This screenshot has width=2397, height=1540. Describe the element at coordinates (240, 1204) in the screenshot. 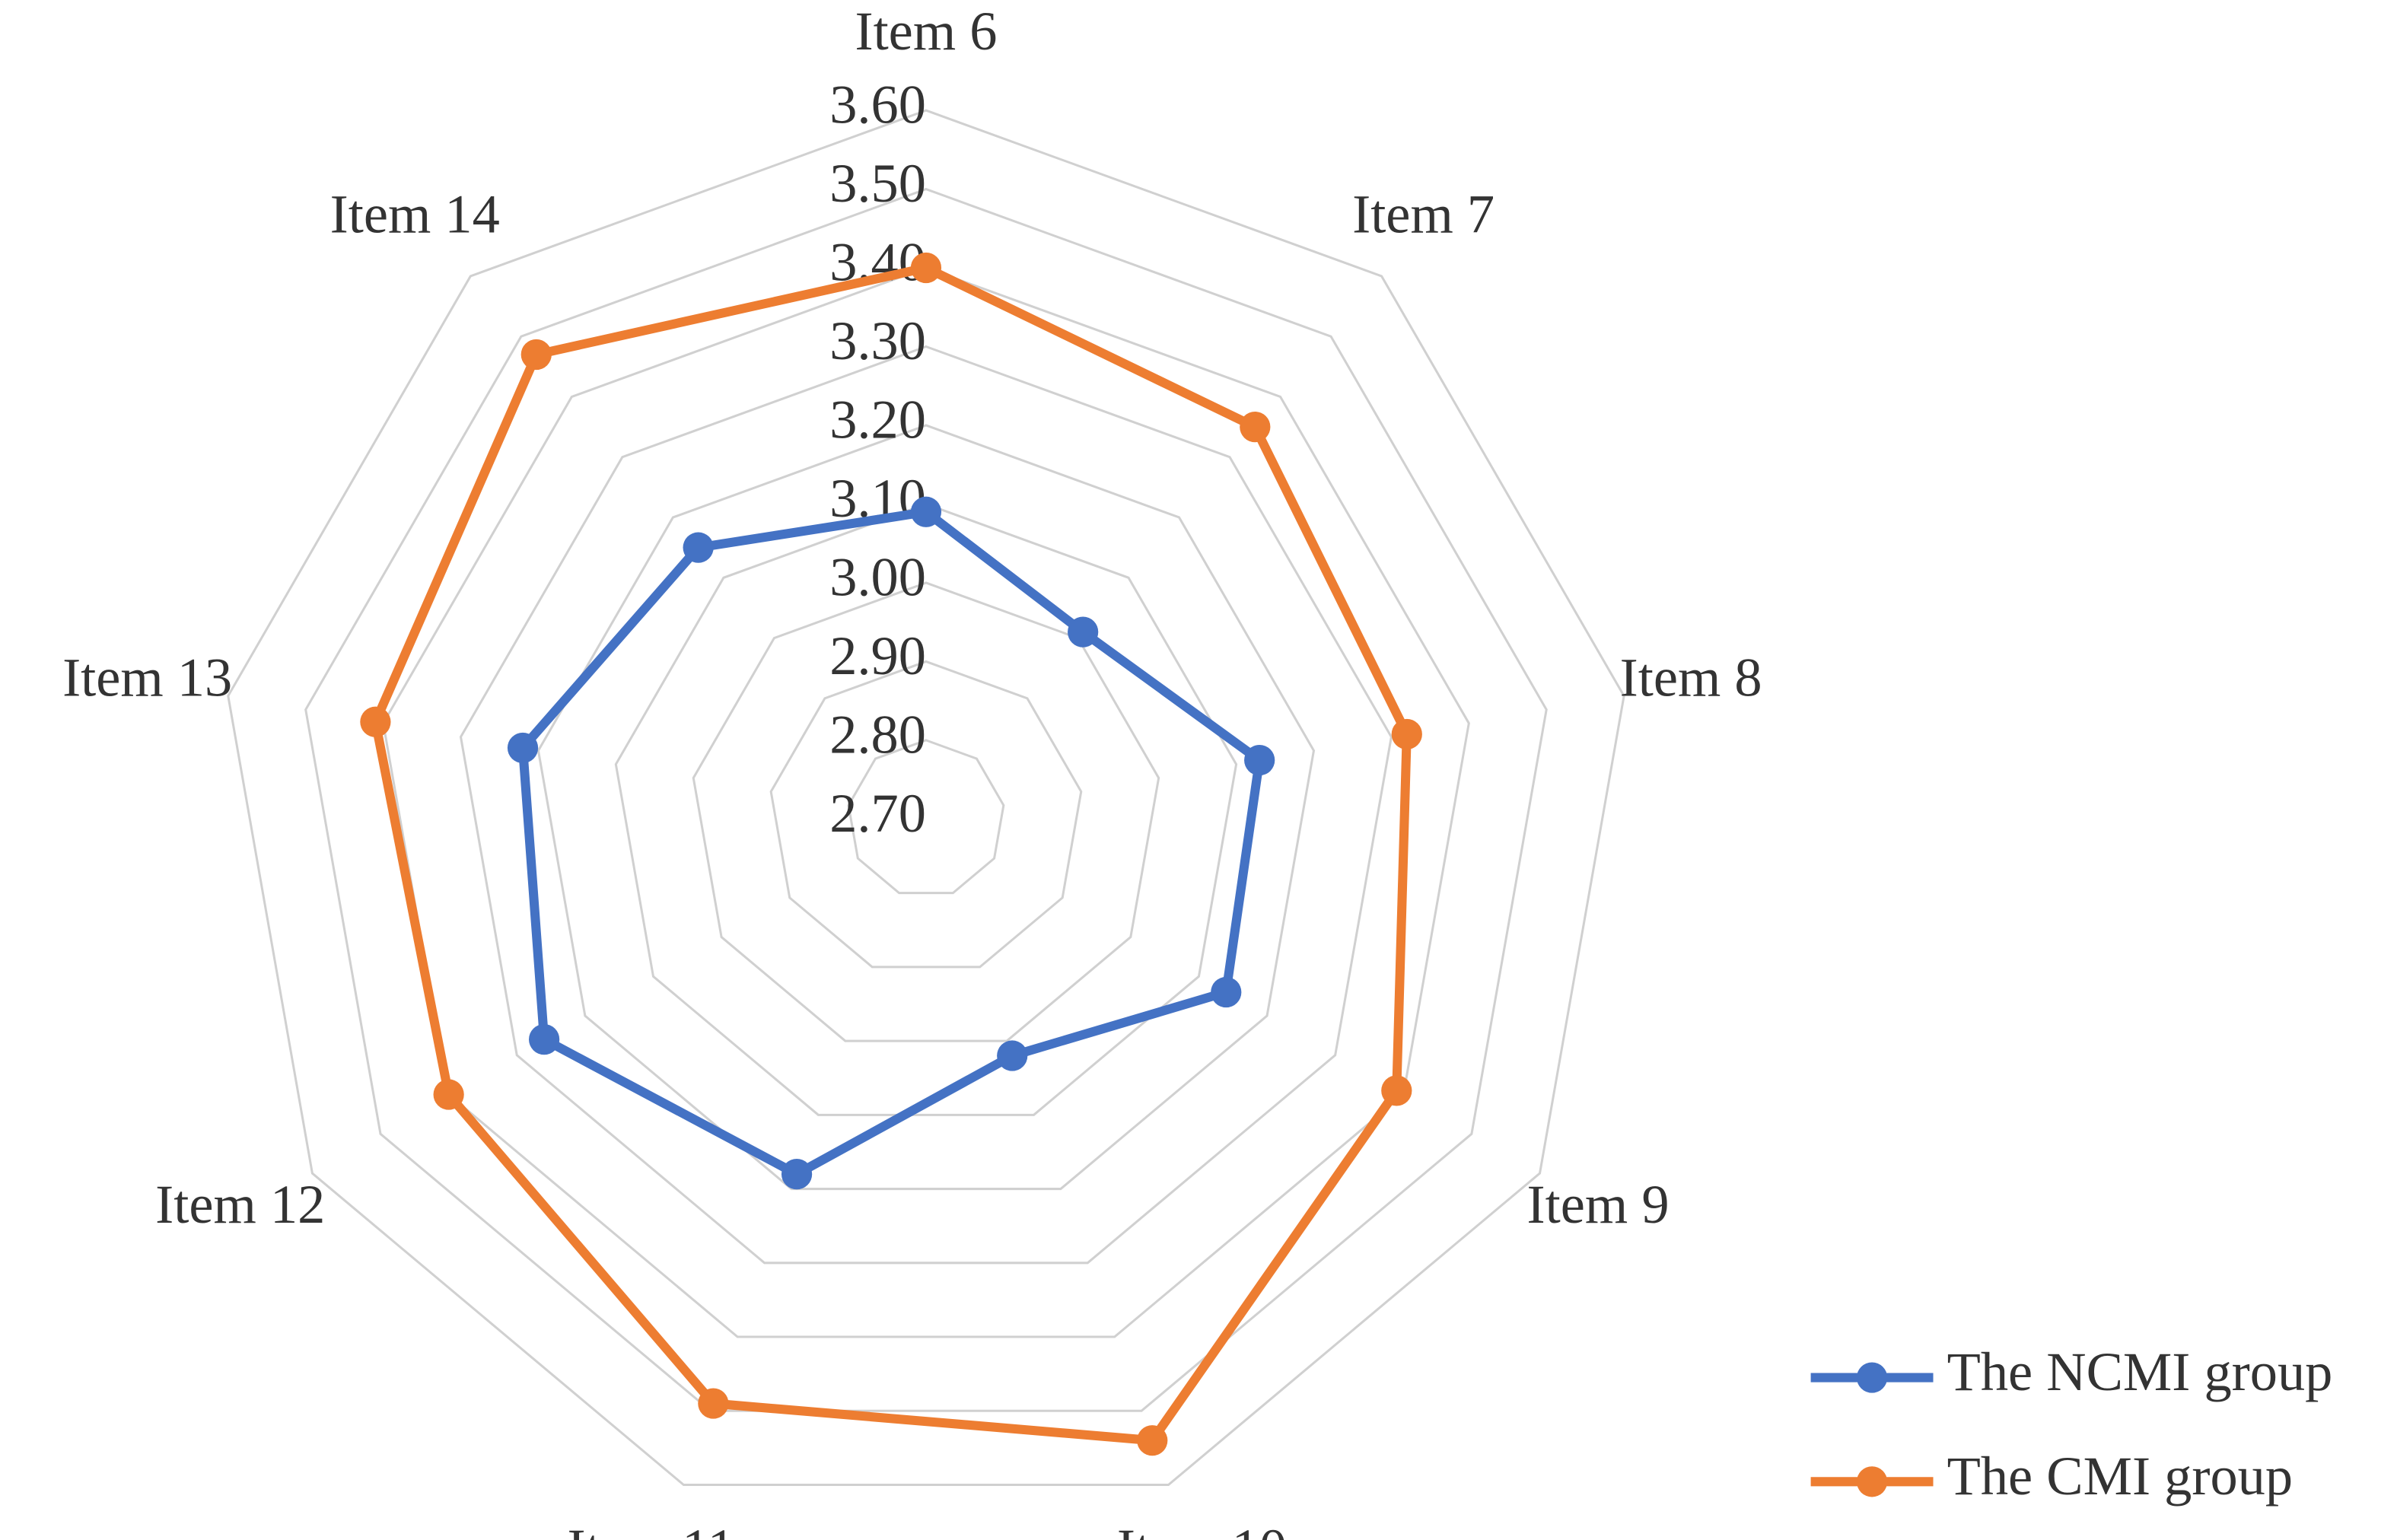

I see `category-label: Item 12` at that location.